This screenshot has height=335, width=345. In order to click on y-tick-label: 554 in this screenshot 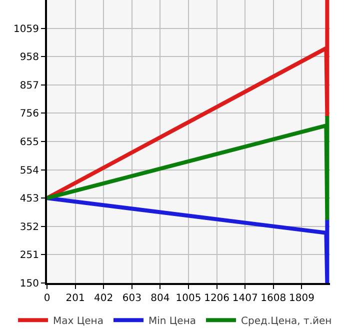, I will do `click(29, 170)`.